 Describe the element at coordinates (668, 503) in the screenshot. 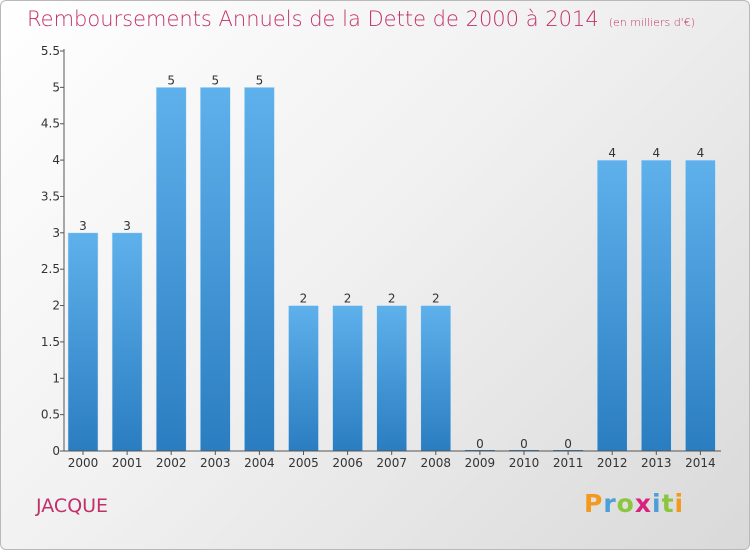

I see `logo-letter: t` at that location.